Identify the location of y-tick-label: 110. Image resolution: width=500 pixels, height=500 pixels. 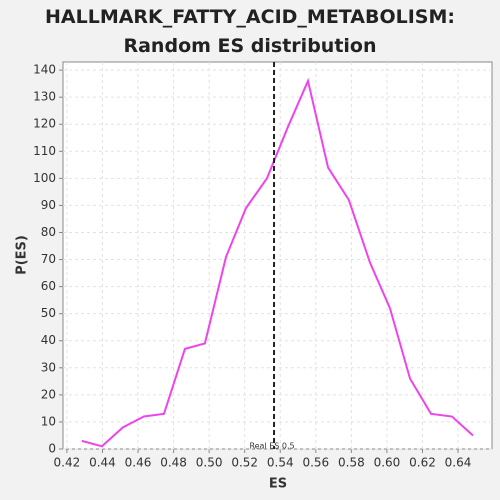
(44, 151).